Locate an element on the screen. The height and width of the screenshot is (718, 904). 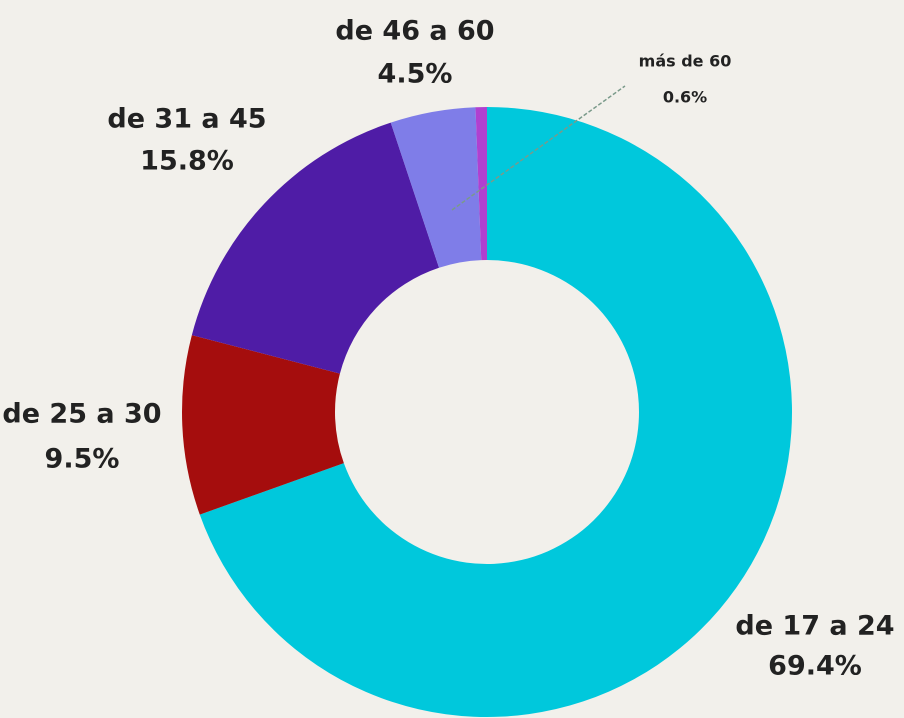
segment-label: de 17 a 24 is located at coordinates (814, 626).